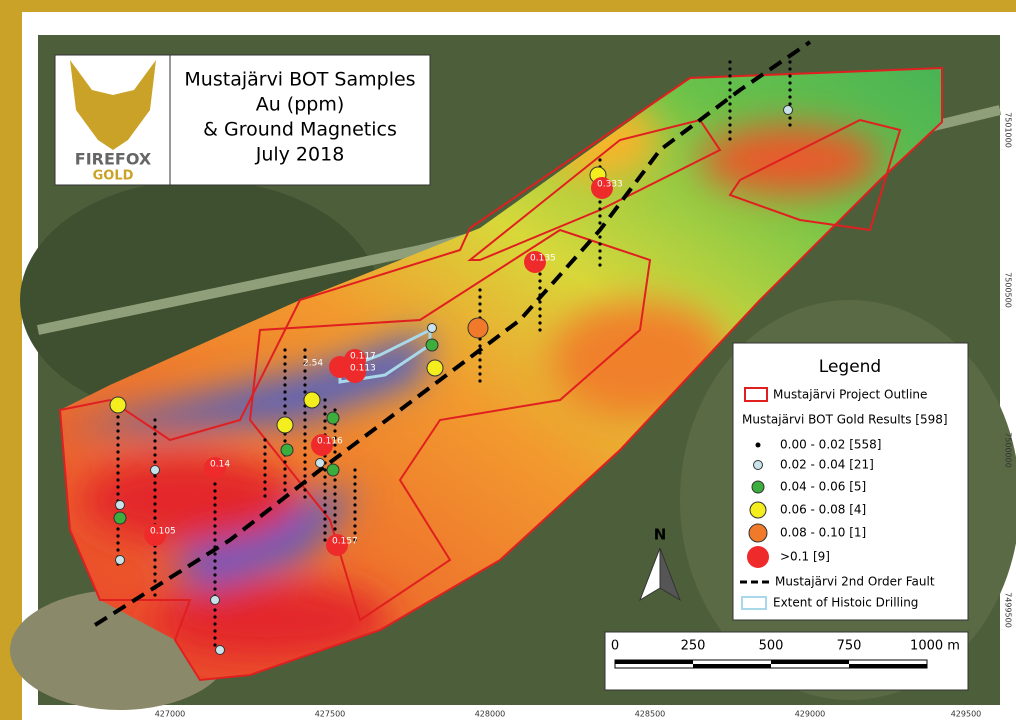 The image size is (1016, 724). Describe the element at coordinates (771, 646) in the screenshot. I see `scale-label: 500` at that location.